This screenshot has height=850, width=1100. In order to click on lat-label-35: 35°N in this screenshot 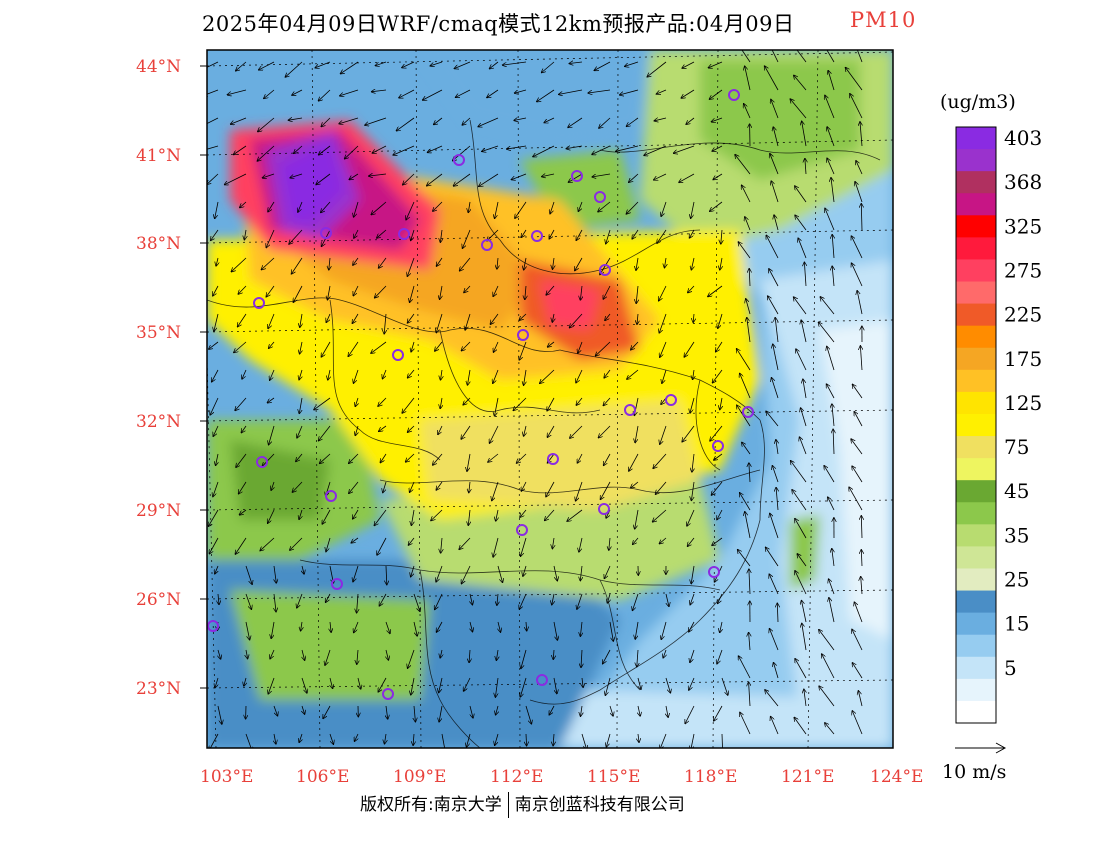, I will do `click(158, 333)`.